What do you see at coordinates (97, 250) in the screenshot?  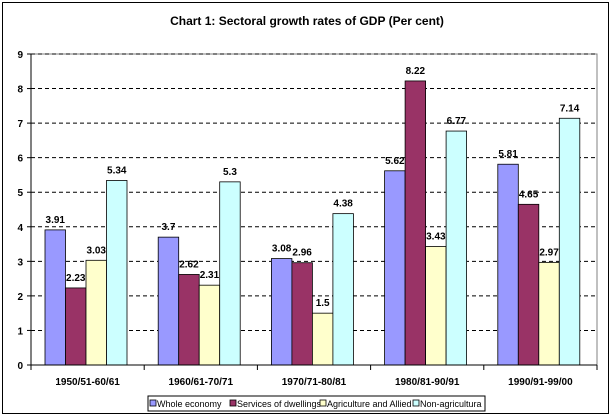 I see `data-label: 3.03` at bounding box center [97, 250].